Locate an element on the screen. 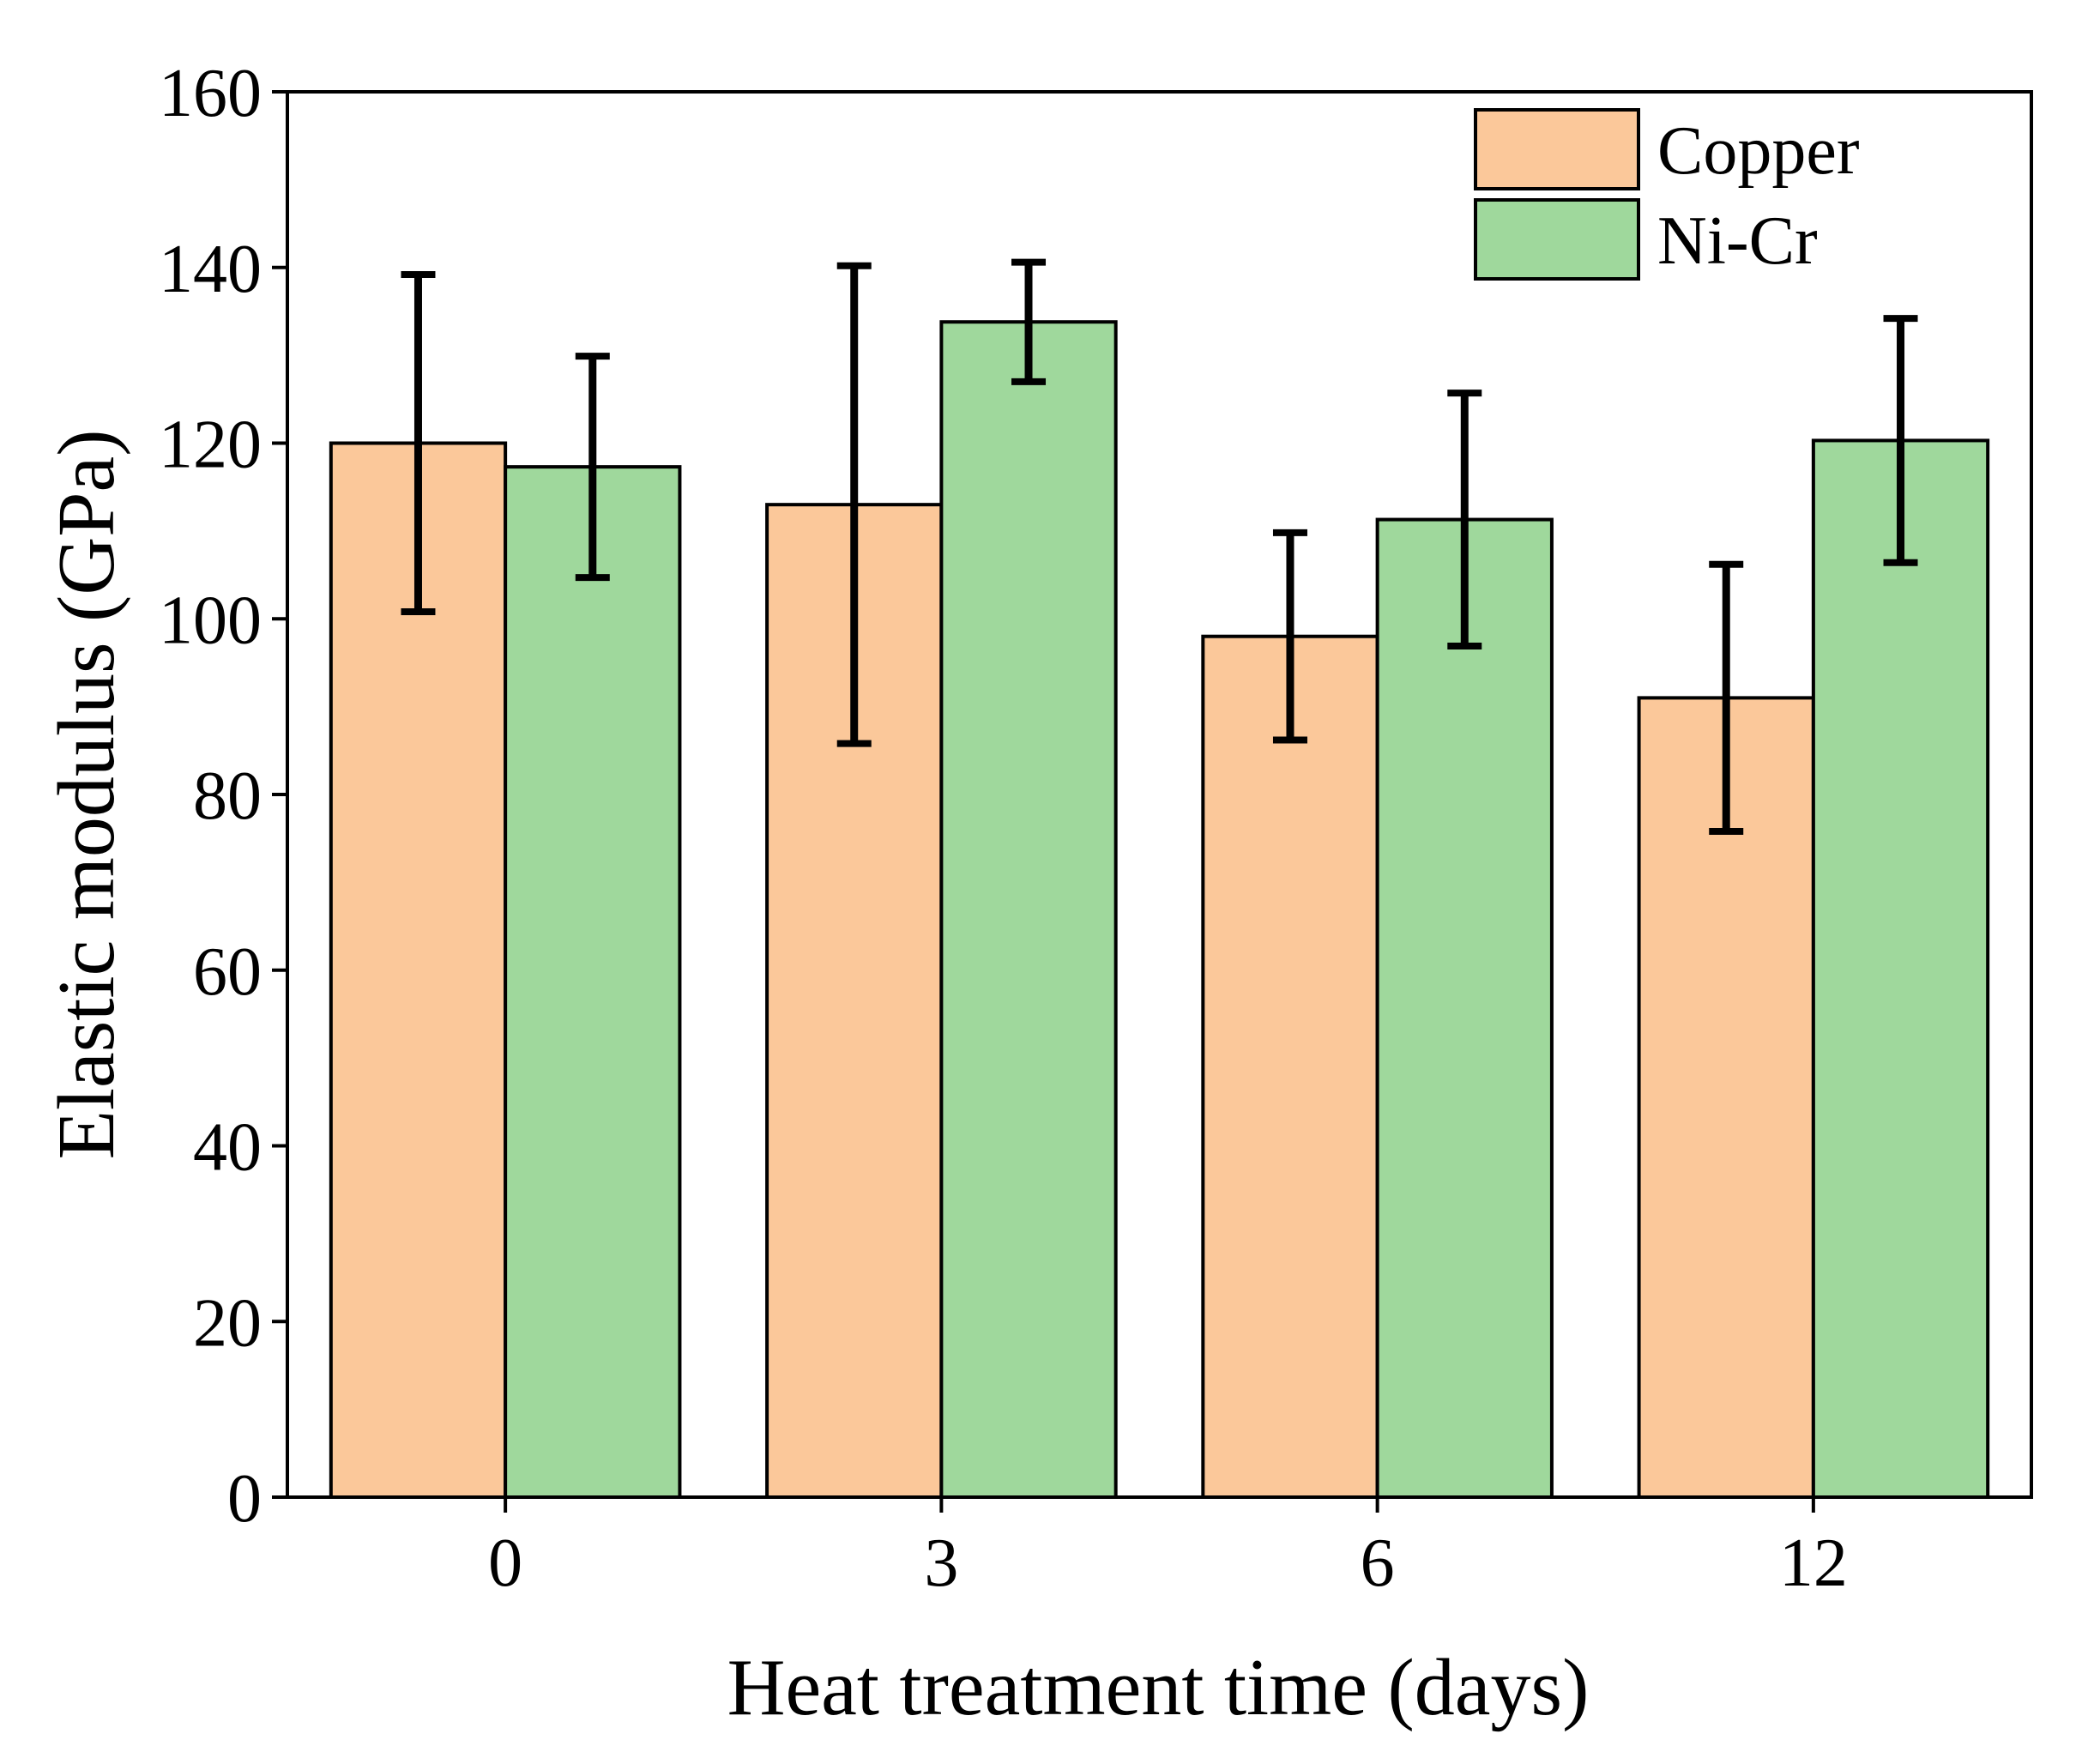 This screenshot has width=2082, height=1764. x-tick-label: 12 is located at coordinates (1813, 1563).